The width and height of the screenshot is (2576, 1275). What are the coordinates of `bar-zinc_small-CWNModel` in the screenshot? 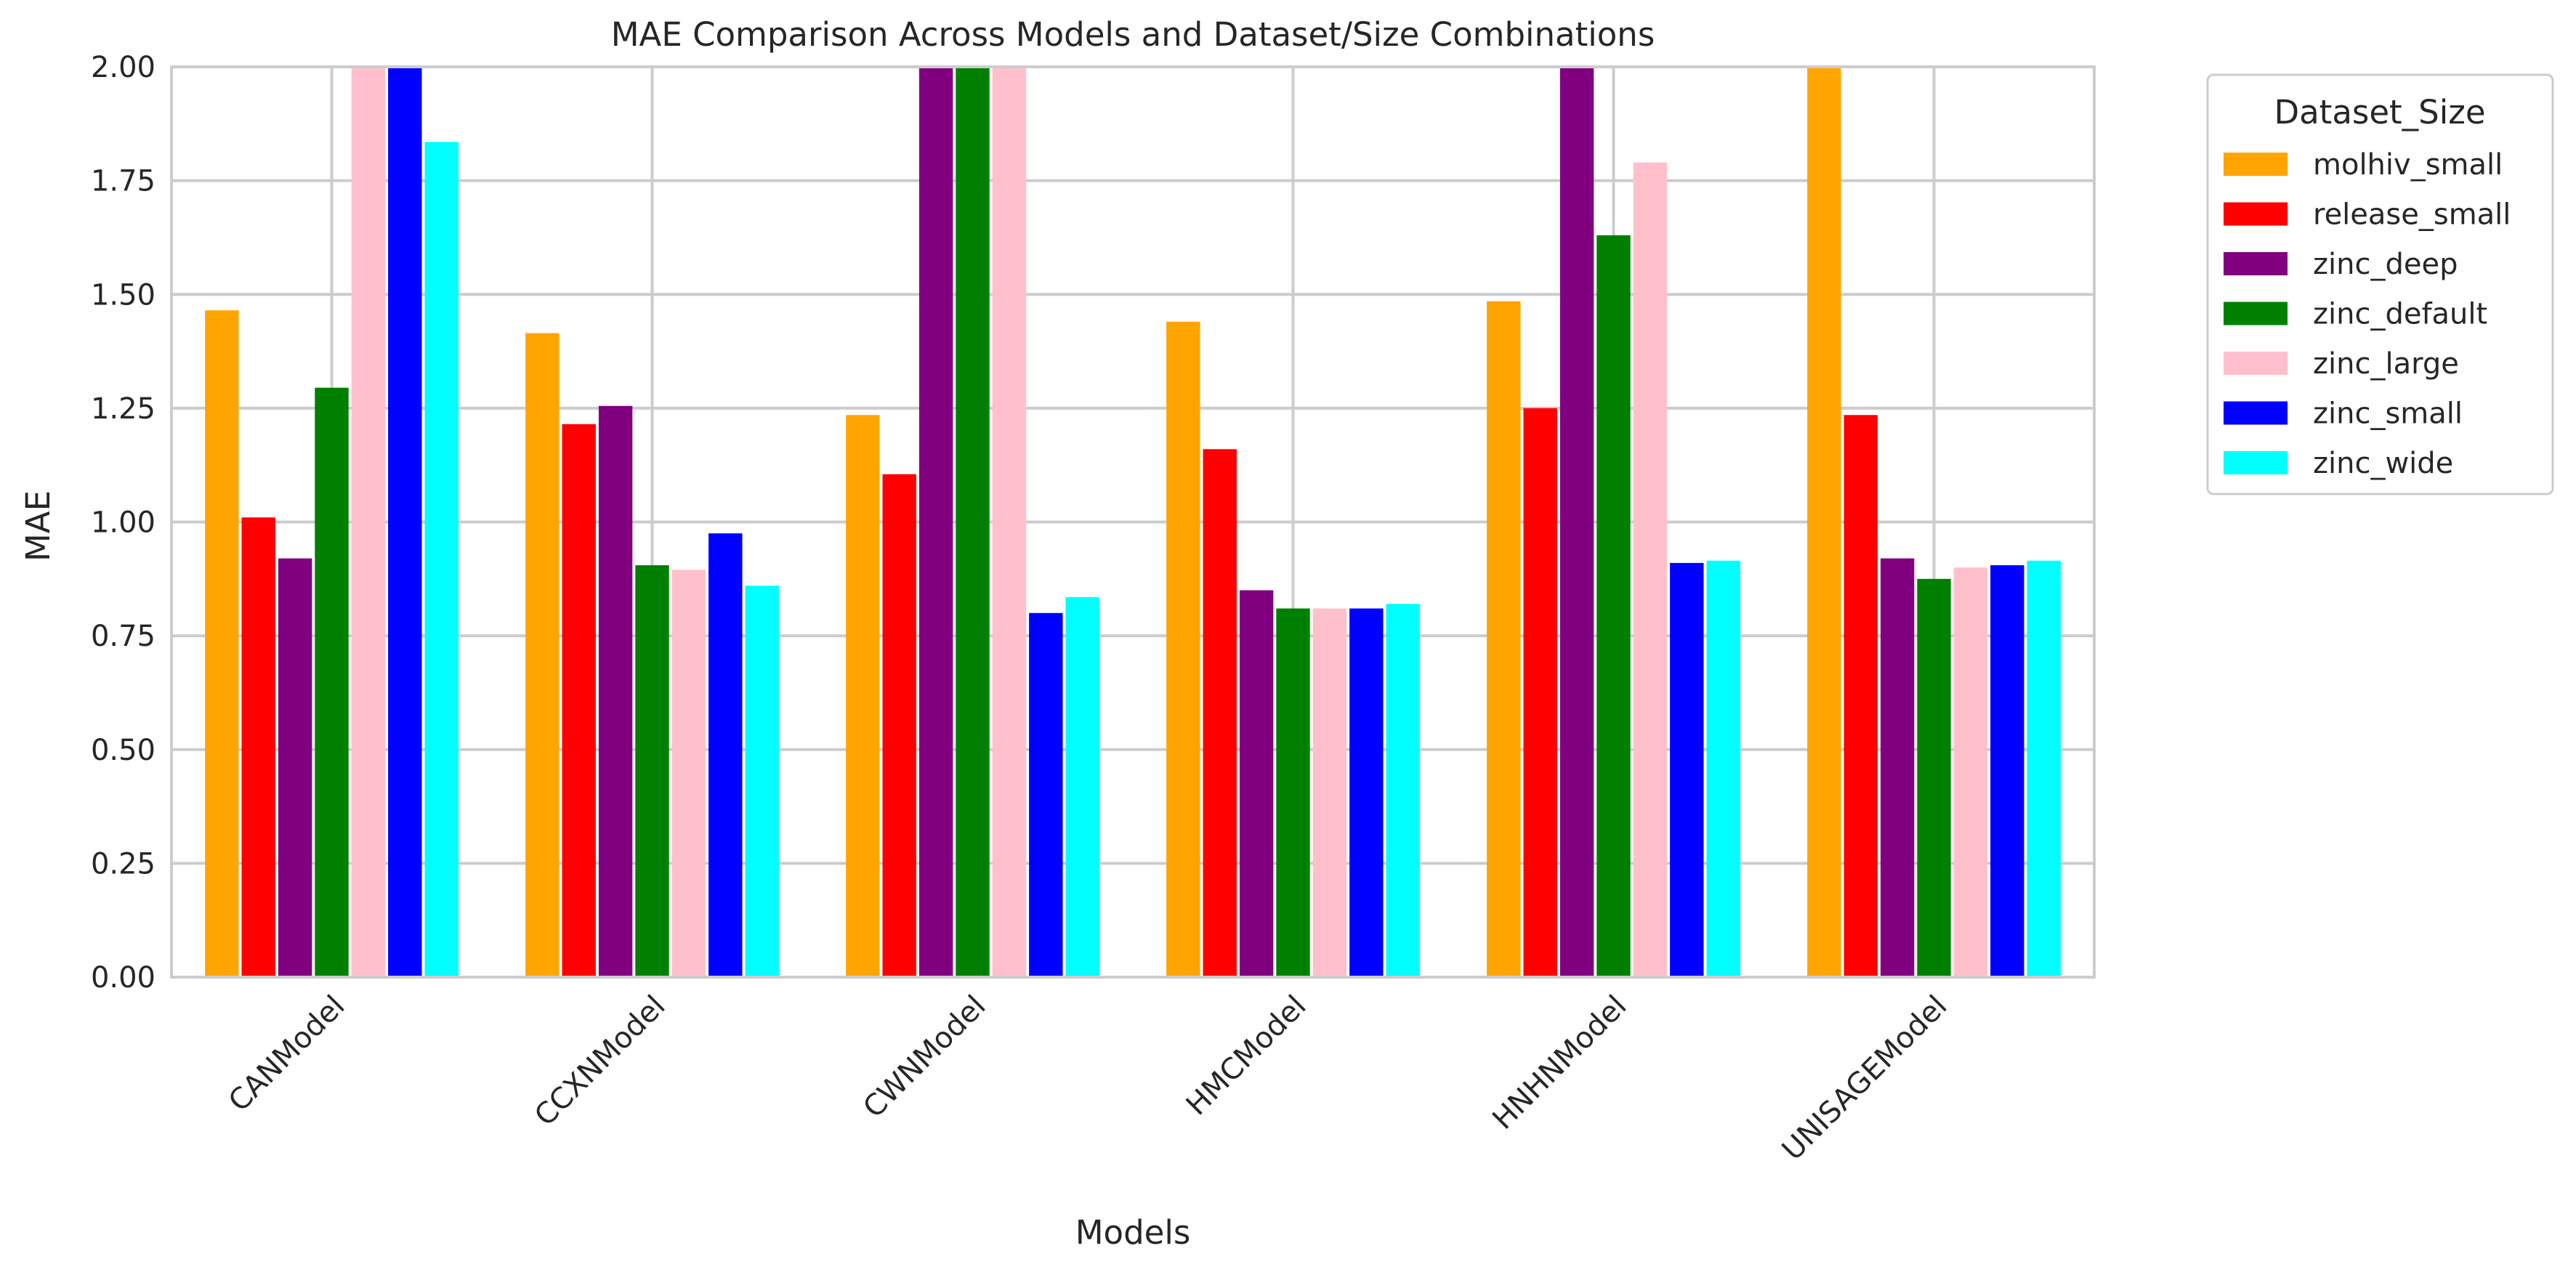 It's located at (1046, 794).